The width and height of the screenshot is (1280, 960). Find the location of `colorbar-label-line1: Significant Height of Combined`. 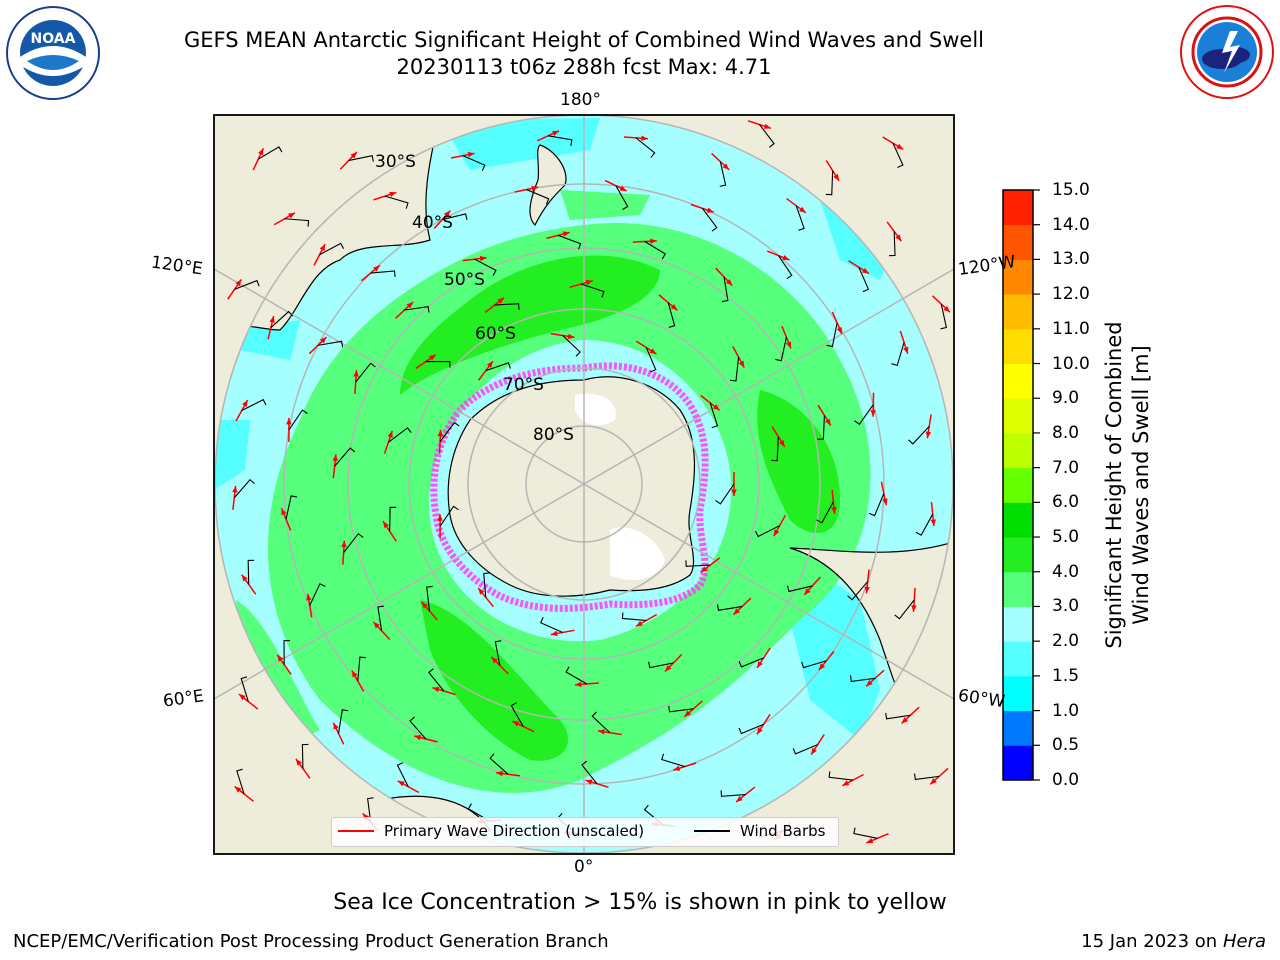

colorbar-label-line1: Significant Height of Combined is located at coordinates (1114, 485).